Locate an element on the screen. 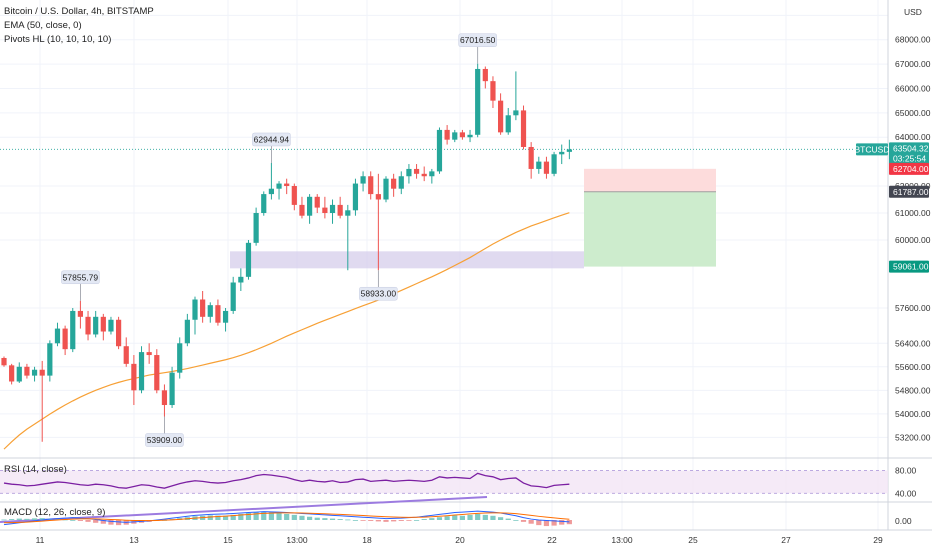 The image size is (932, 550). pivots-indicator-label: Pivots HL (10, 10, 10, 10) is located at coordinates (57, 39).